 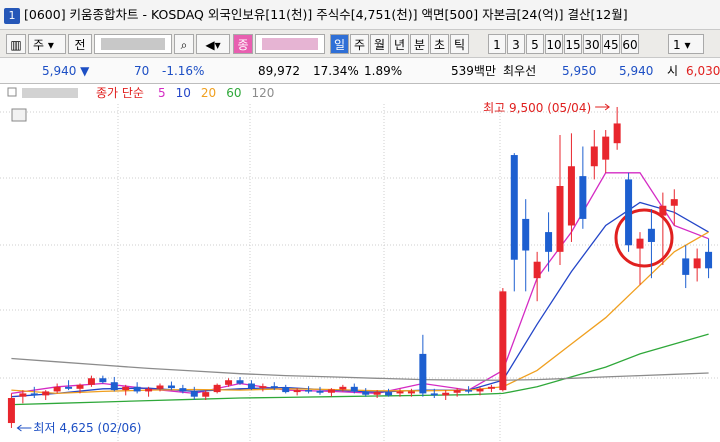 I want to click on price: 5,940 ▼, so click(x=66, y=71).